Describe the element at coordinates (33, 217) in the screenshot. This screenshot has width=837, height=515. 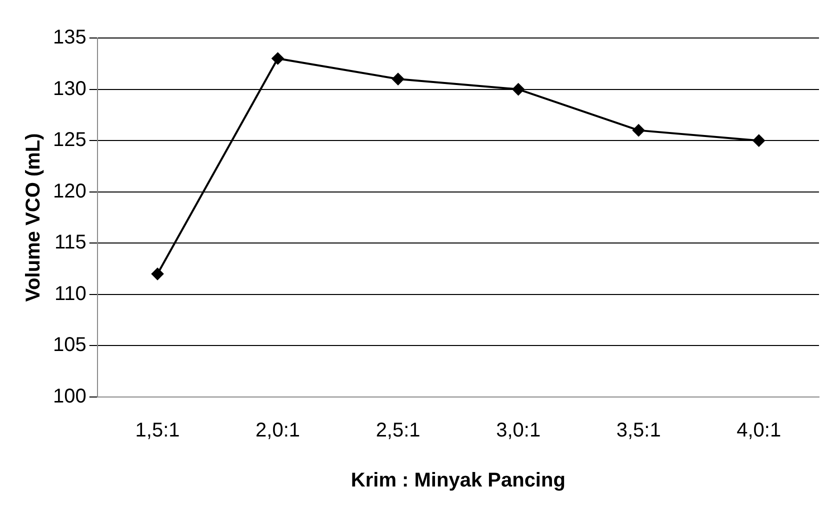
I see `y-axis-title: Volume VCO (mL)` at that location.